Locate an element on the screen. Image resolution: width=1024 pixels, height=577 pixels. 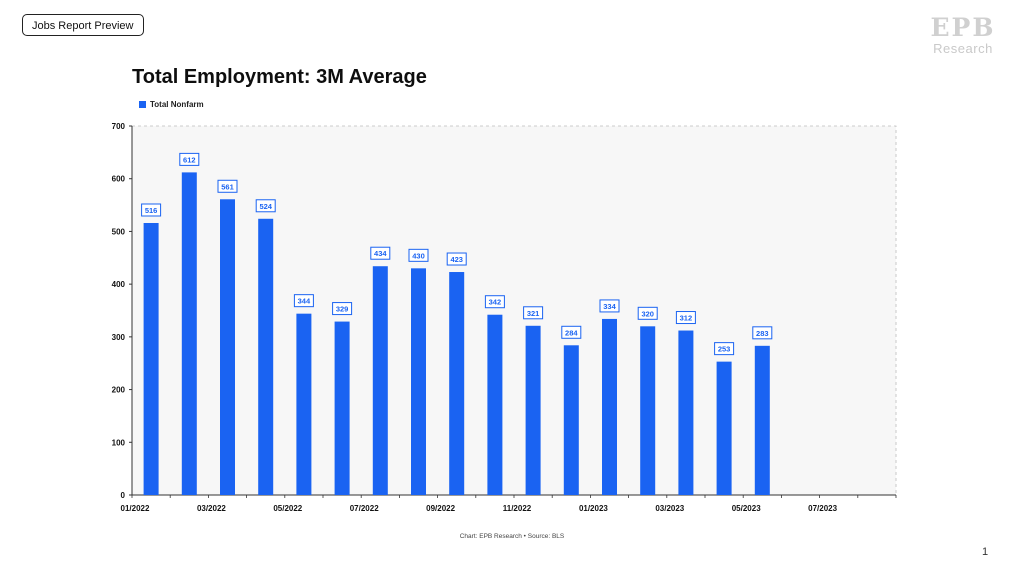
data-label: 320 is located at coordinates (647, 313).